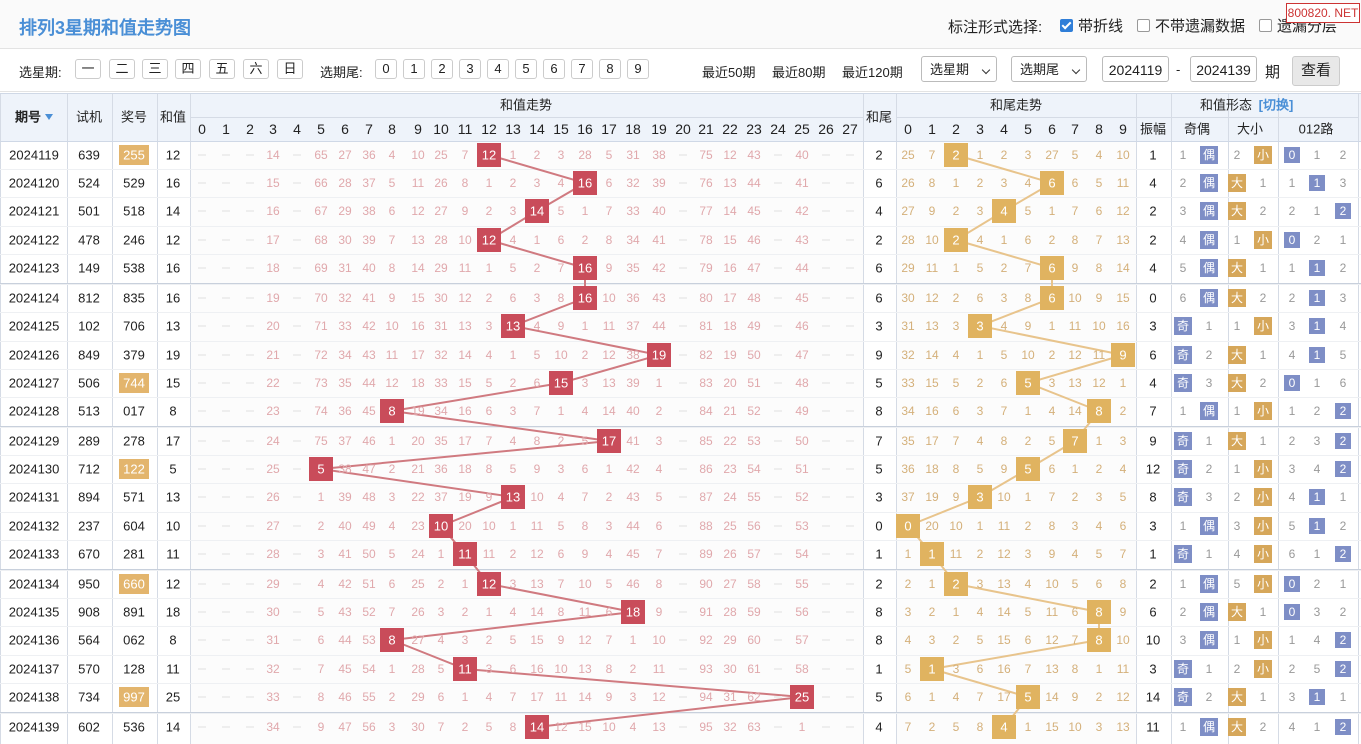 Image resolution: width=1361 pixels, height=744 pixels. What do you see at coordinates (465, 268) in the screenshot?
I see `sum-omission: 11` at bounding box center [465, 268].